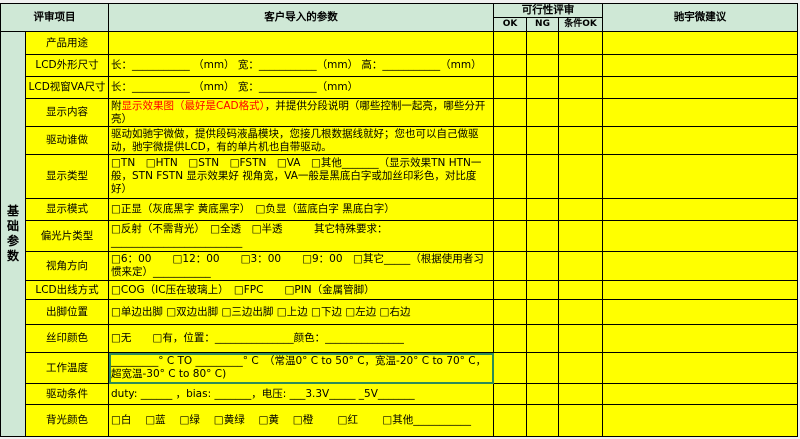 The image size is (800, 439). I want to click on item-cell: 显示内容, so click(67, 112).